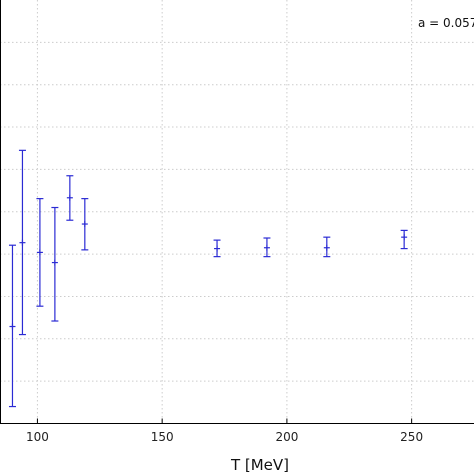 This screenshot has height=474, width=474. What do you see at coordinates (224, 431) in the screenshot?
I see `x-ticks: 100 150 200 250` at bounding box center [224, 431].